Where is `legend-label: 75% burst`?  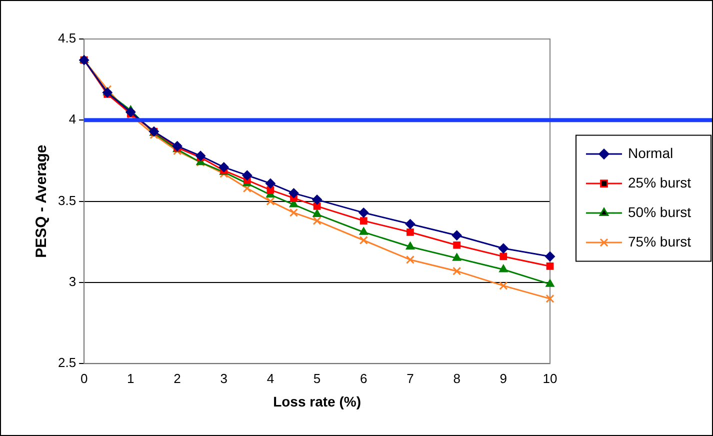
legend-label: 75% burst is located at coordinates (660, 241).